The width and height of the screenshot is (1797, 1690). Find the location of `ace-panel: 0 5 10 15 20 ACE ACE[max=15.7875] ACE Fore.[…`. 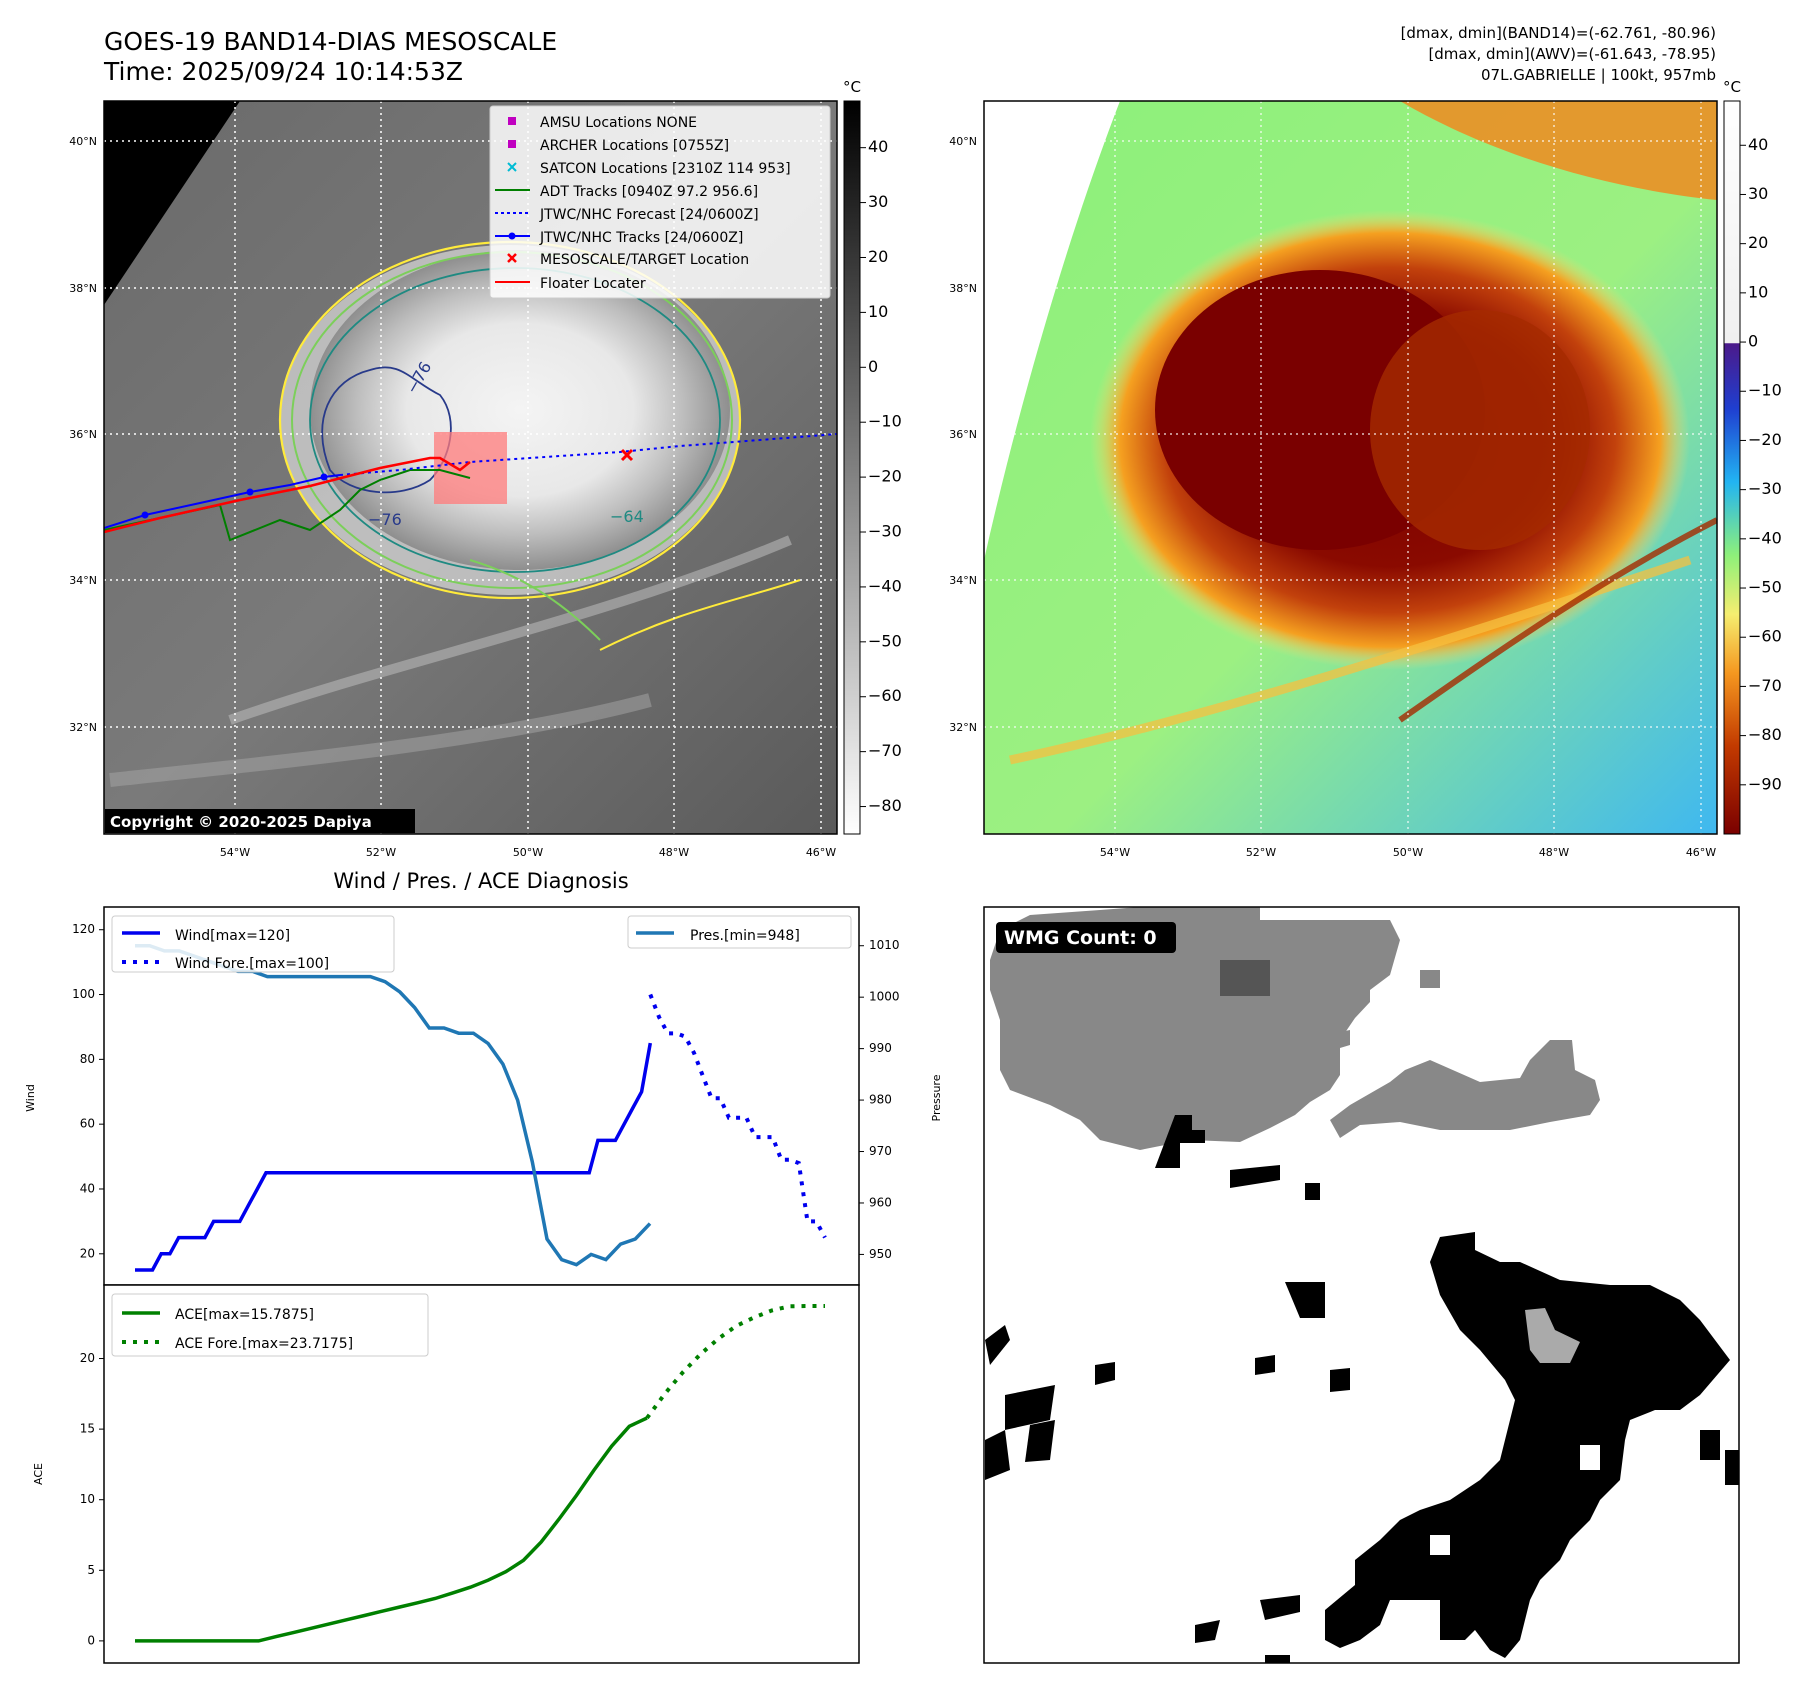

ace-panel: 0 5 10 15 20 ACE ACE[max=15.7875] ACE Fore.[… is located at coordinates (446, 1474).